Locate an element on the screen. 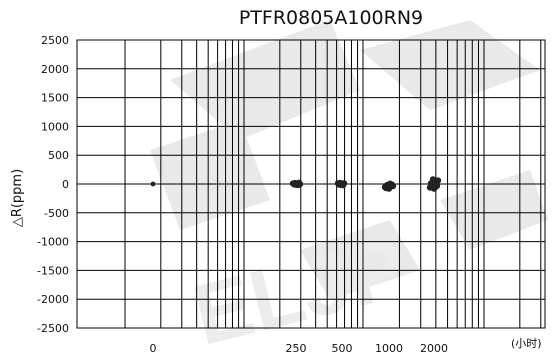  x-axis-label: (小时) is located at coordinates (526, 343).